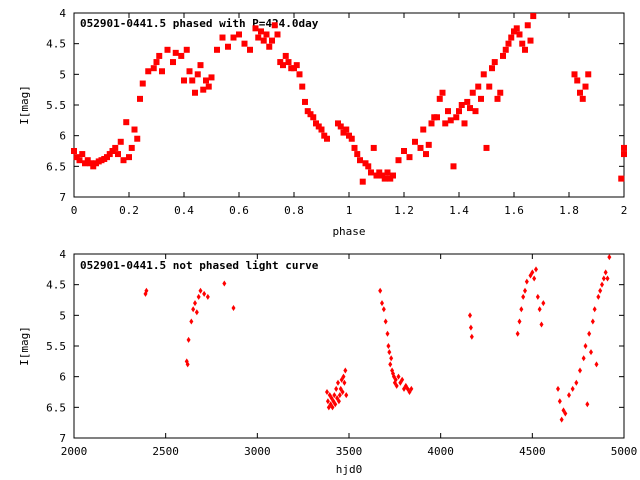 This screenshot has width=640, height=480. I want to click on x-axis-label: hjd0, so click(349, 469).